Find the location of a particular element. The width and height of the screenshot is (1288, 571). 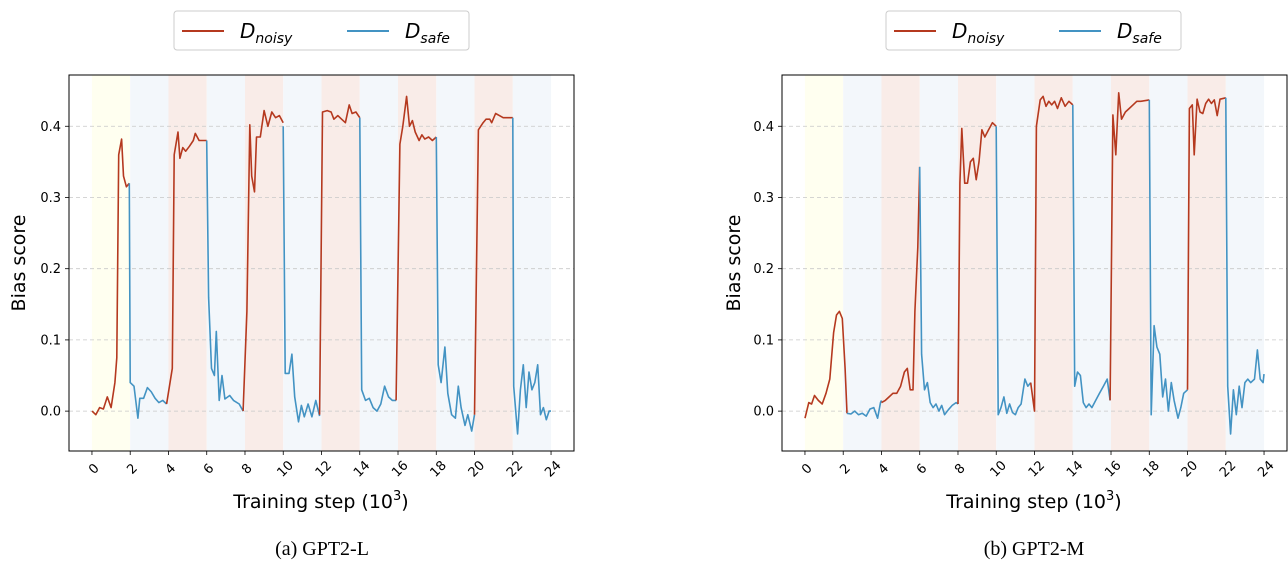

panel-caption: (b) GPT2-M is located at coordinates (1034, 549).